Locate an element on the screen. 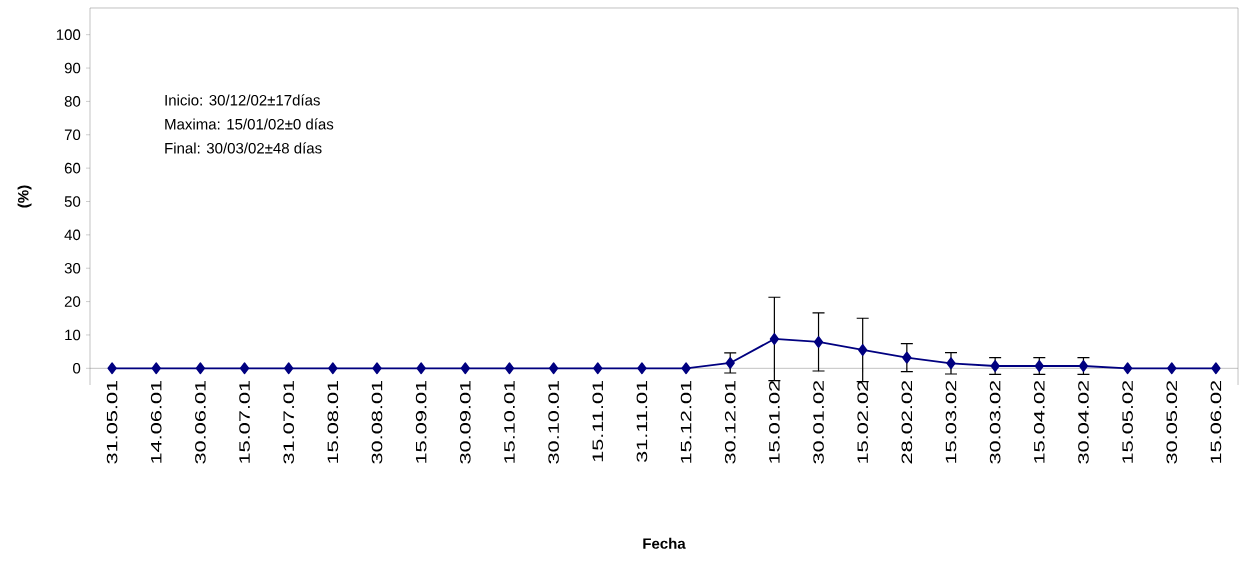  x-axis-title: Fecha is located at coordinates (664, 543).